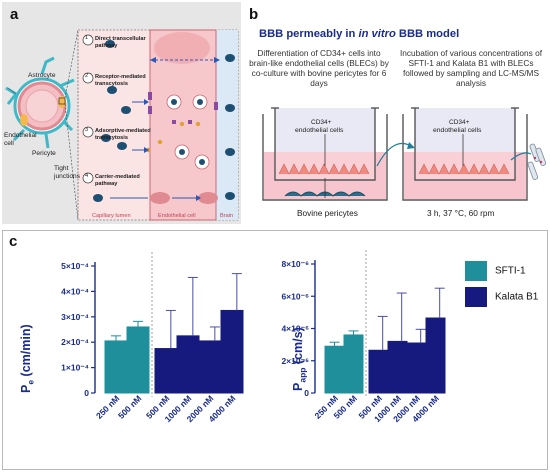 Image resolution: width=550 pixels, height=472 pixels. What do you see at coordinates (14, 14) in the screenshot?
I see `panel-a-letter: a` at bounding box center [14, 14].